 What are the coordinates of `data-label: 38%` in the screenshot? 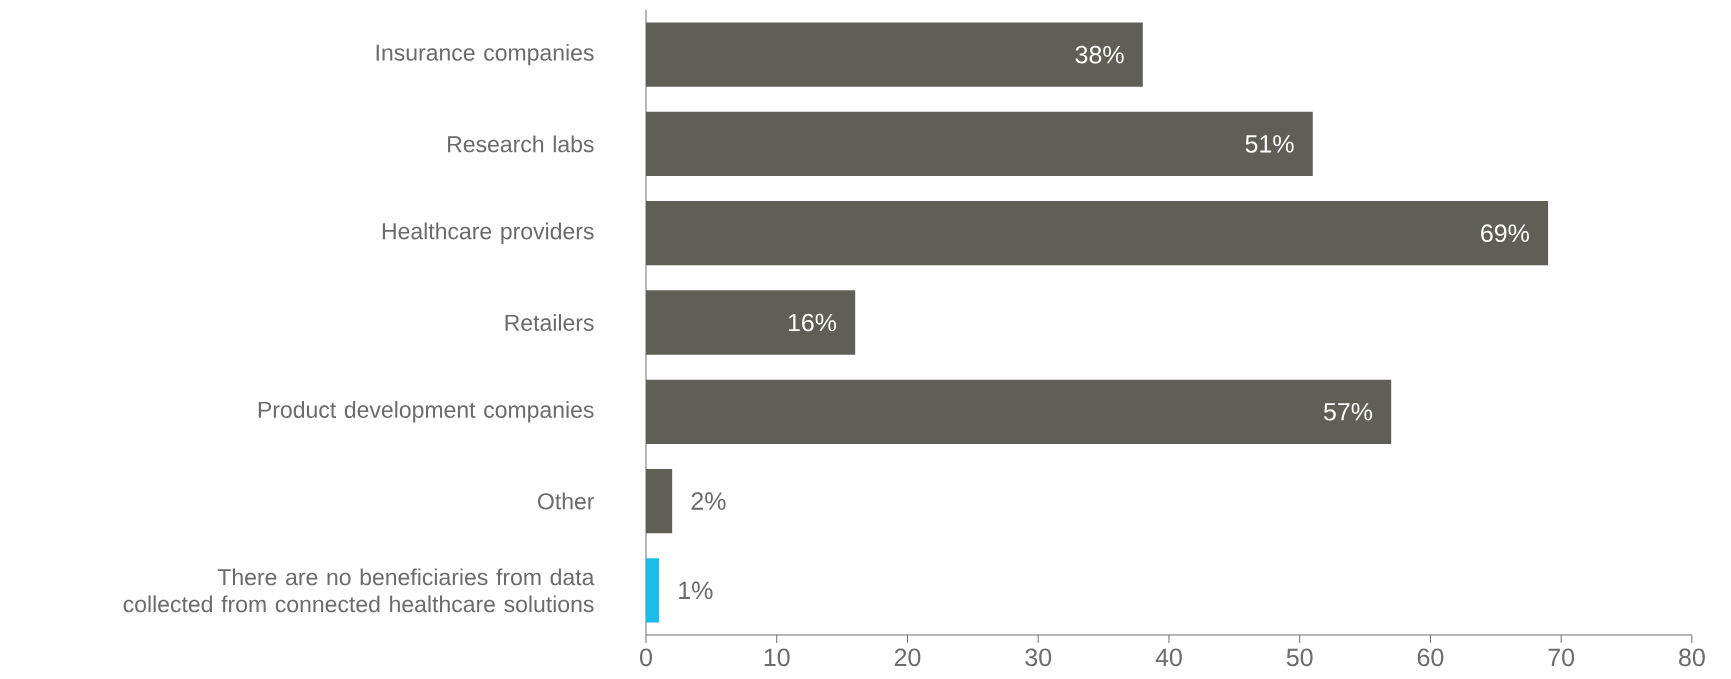 It's located at (1099, 54).